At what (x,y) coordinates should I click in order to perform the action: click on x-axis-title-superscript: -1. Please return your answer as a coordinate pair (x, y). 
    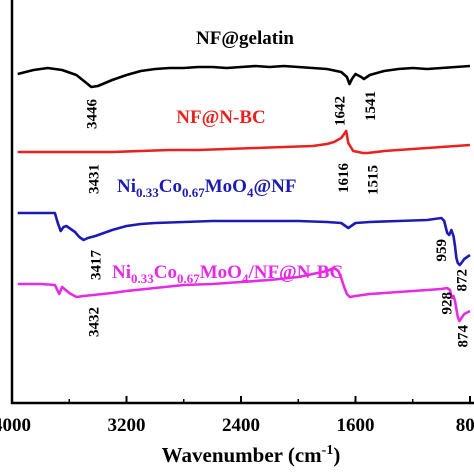
    Looking at the image, I should click on (328, 450).